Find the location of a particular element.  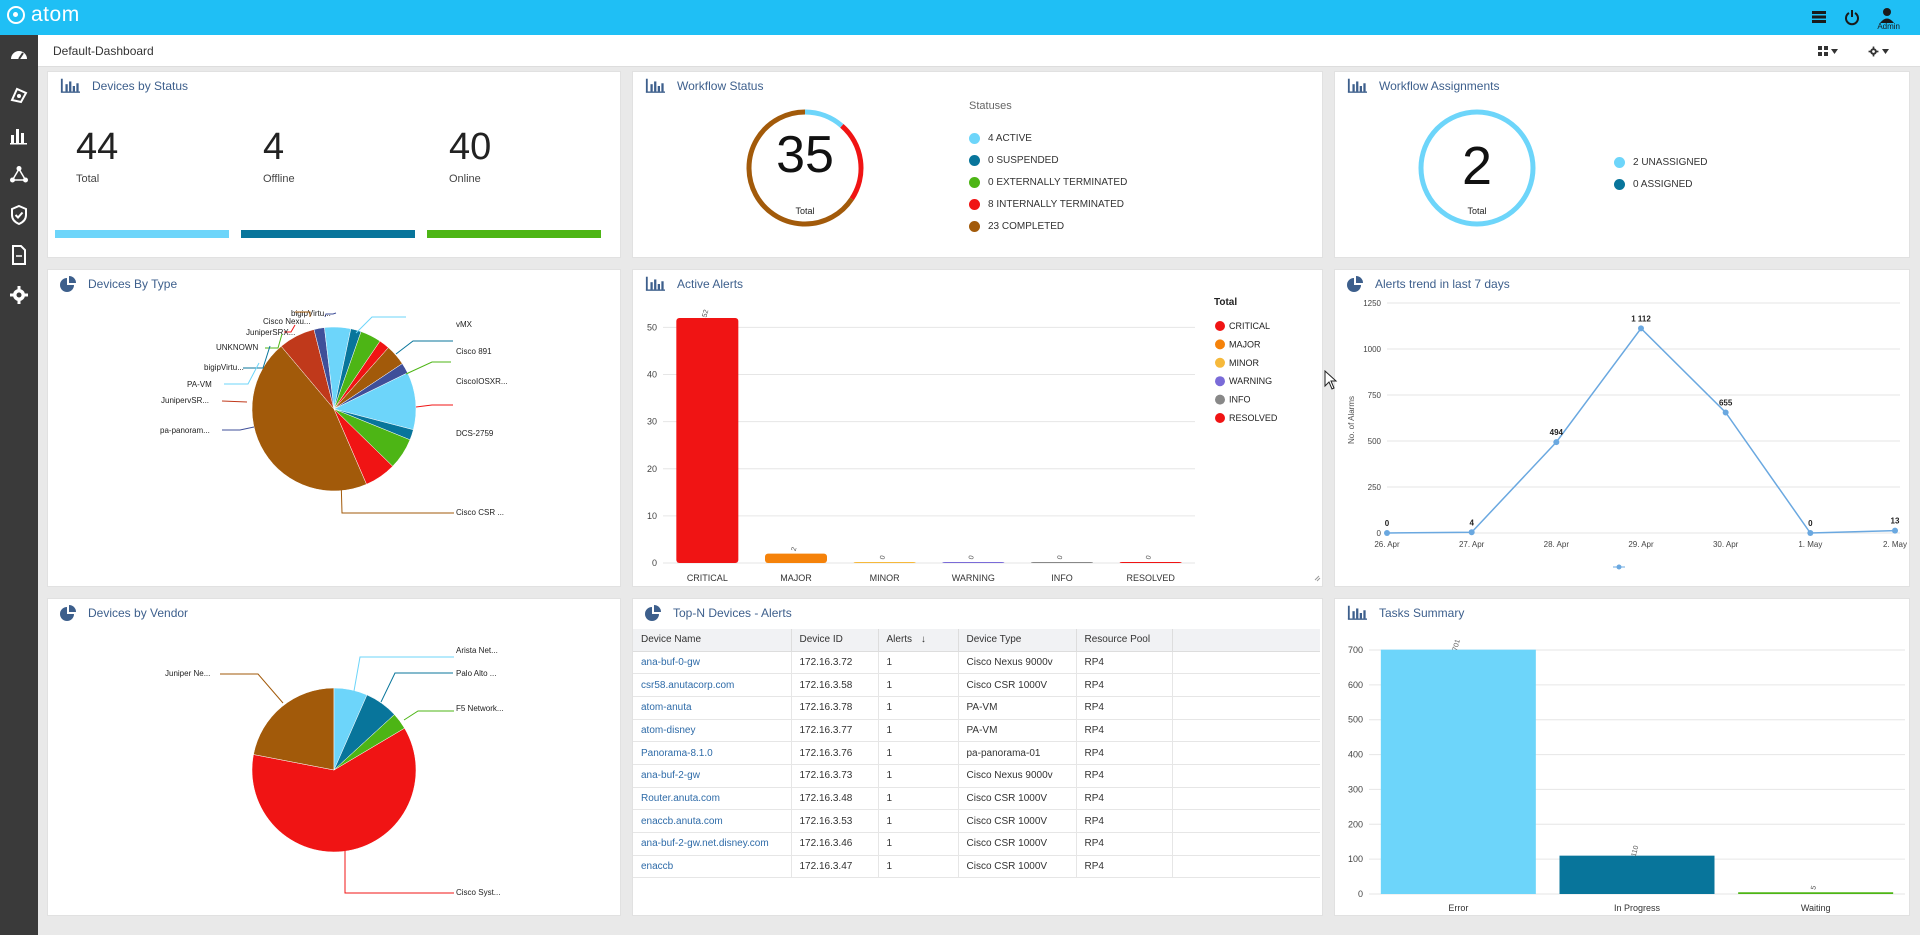

charts-icon is located at coordinates (19, 135).